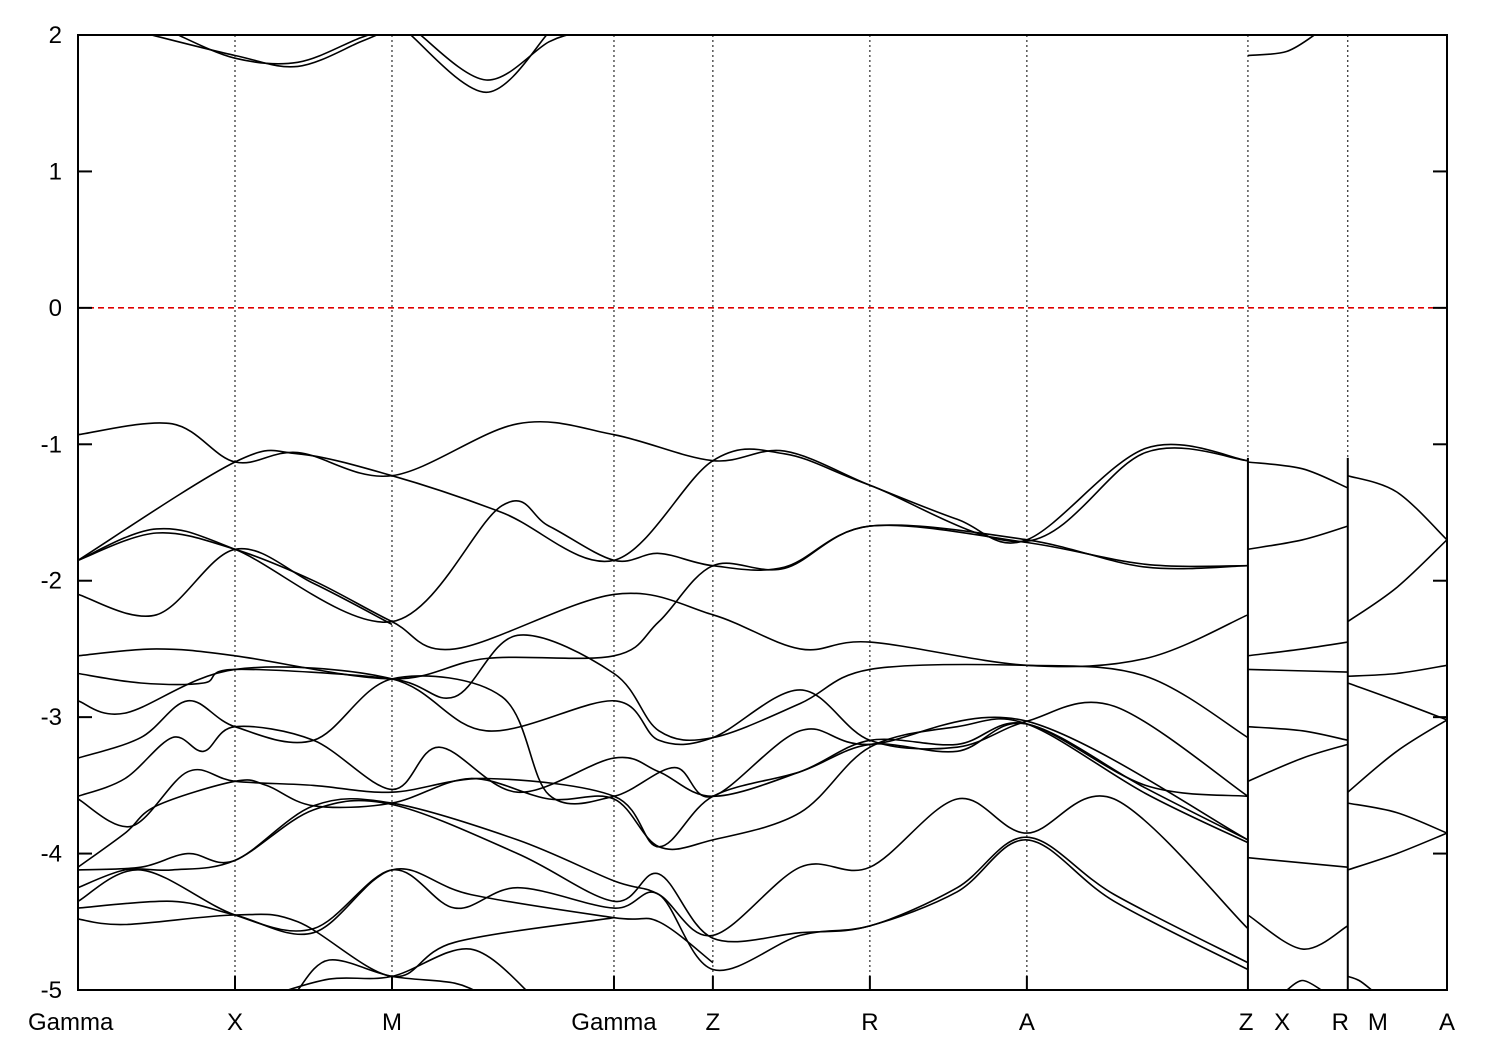 The image size is (1500, 1055). Describe the element at coordinates (741, 1006) in the screenshot. I see `x-axis-ticks: Gamma X M Gamma Z R A Z X R M A` at that location.